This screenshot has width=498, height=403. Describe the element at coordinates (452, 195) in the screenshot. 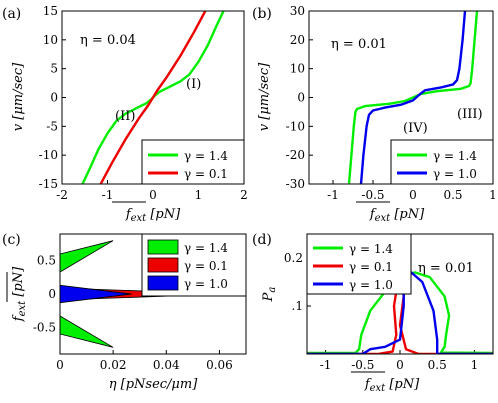

I see `panel-b-xtick-label: 0.5` at that location.